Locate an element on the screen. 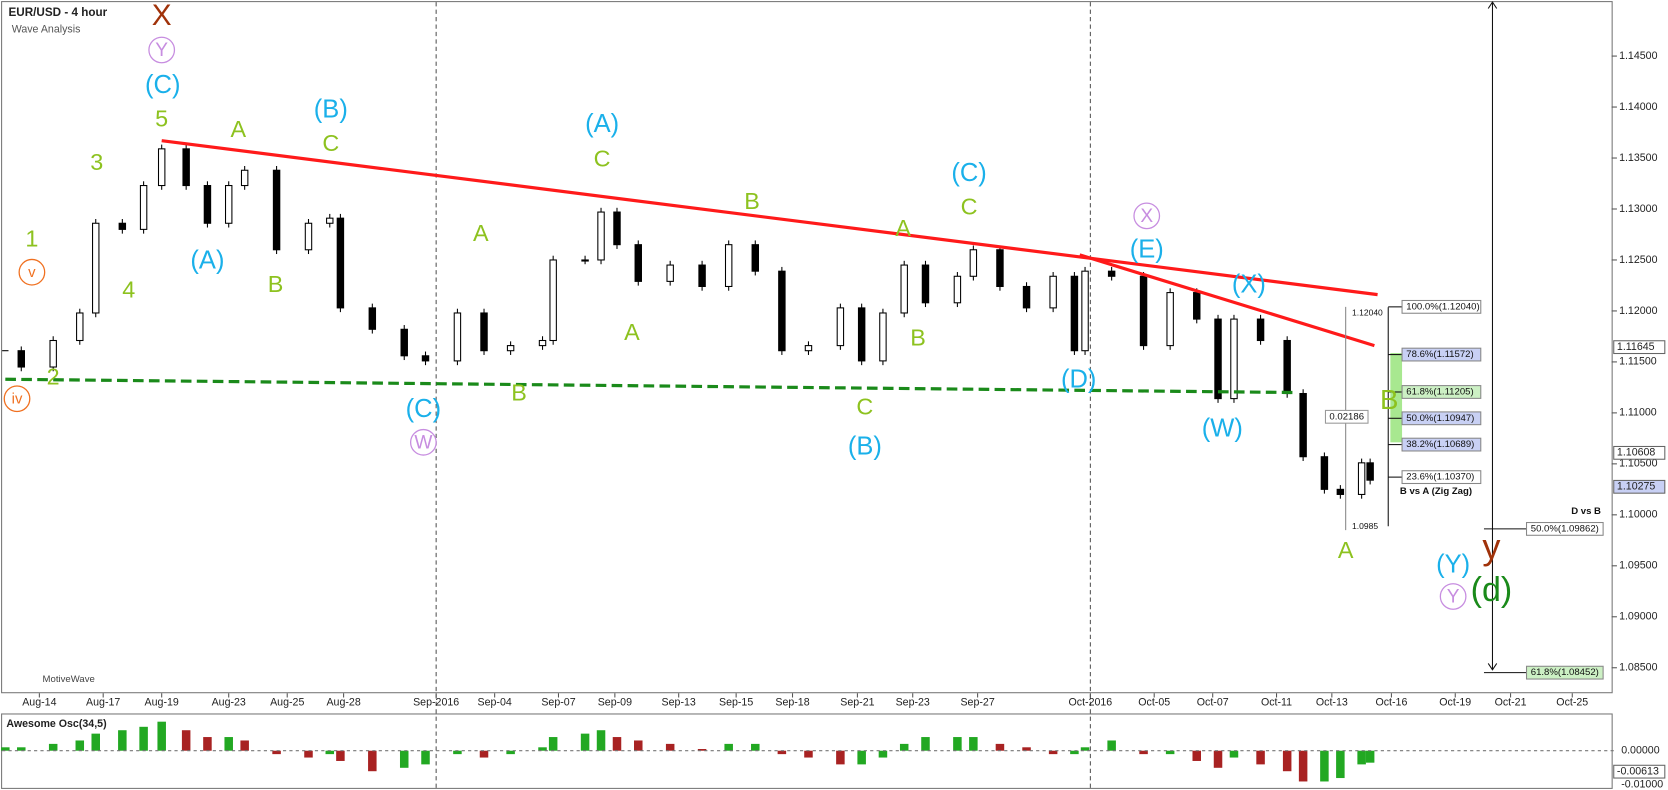 The width and height of the screenshot is (1668, 790). x-tick-label: Sep-27 is located at coordinates (977, 703).